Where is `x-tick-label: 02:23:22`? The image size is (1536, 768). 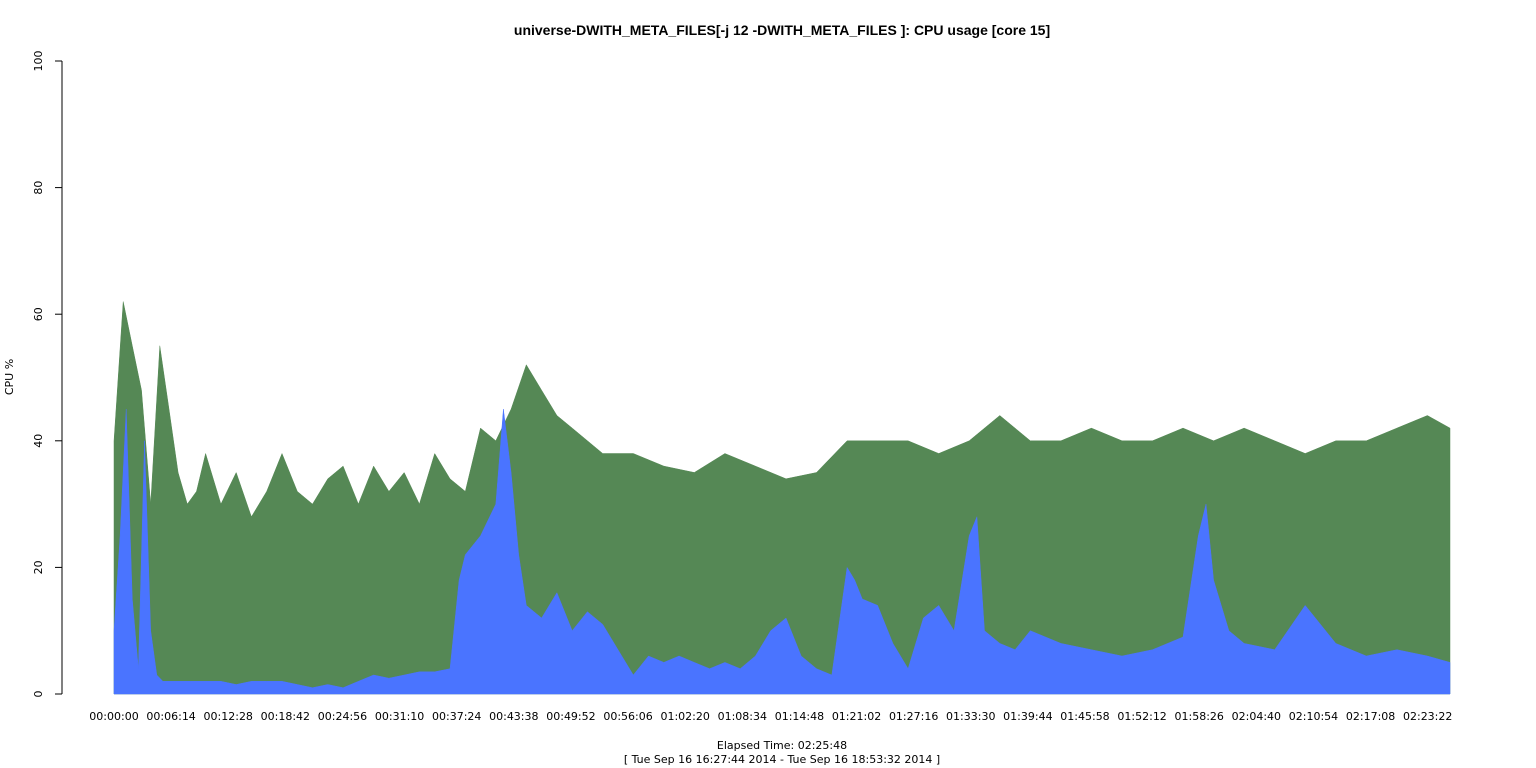 x-tick-label: 02:23:22 is located at coordinates (1427, 716).